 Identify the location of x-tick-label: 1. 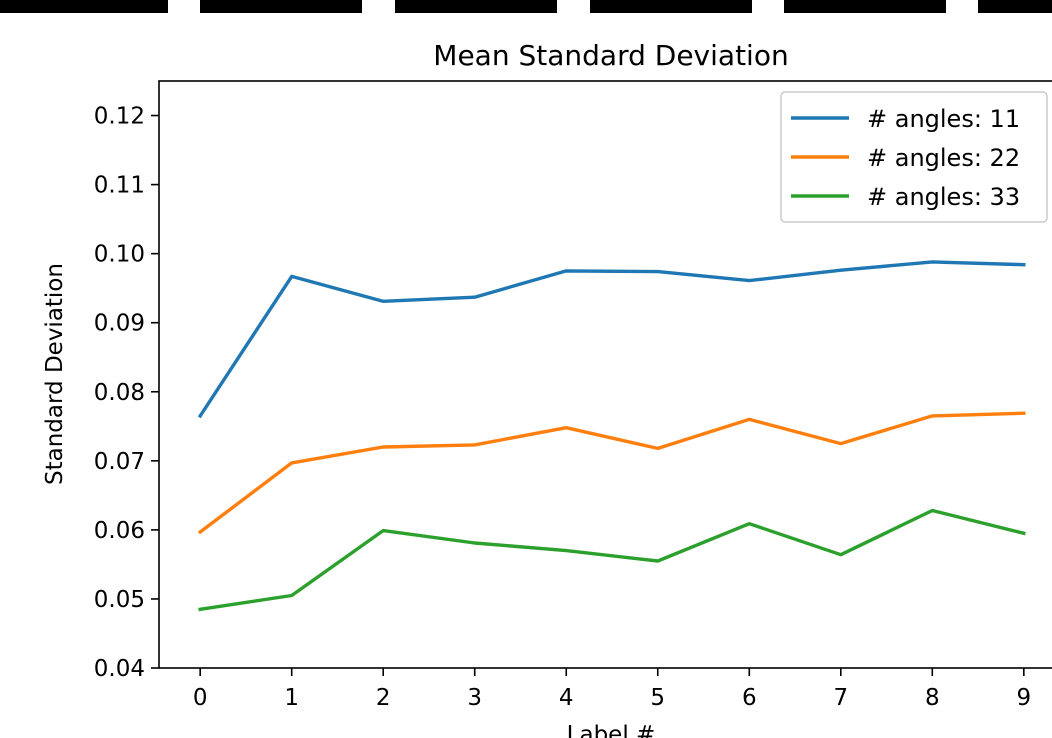
(291, 698).